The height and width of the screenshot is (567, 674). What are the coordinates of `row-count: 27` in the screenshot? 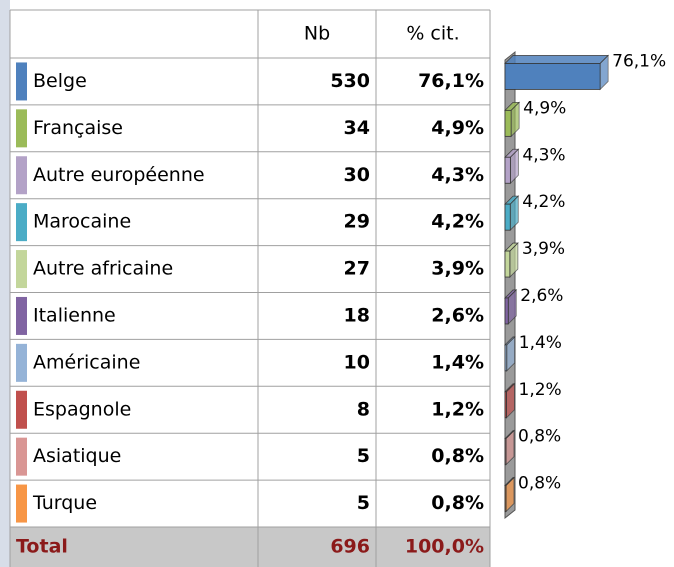 It's located at (357, 269).